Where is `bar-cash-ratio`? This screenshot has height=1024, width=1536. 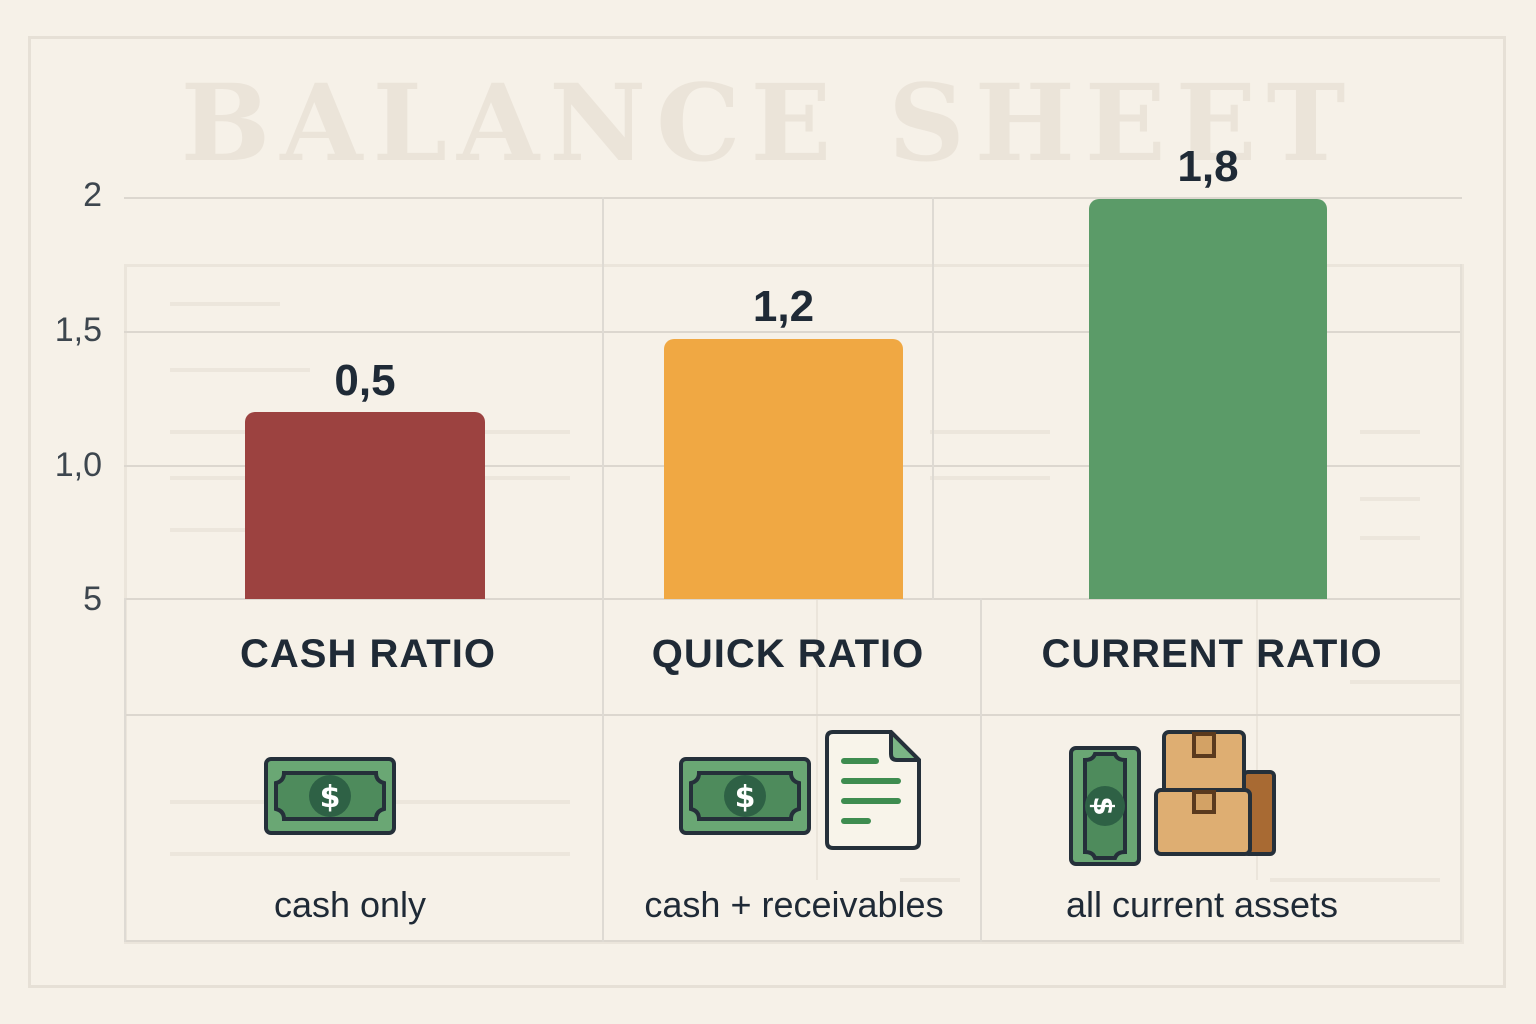
bar-cash-ratio is located at coordinates (365, 505).